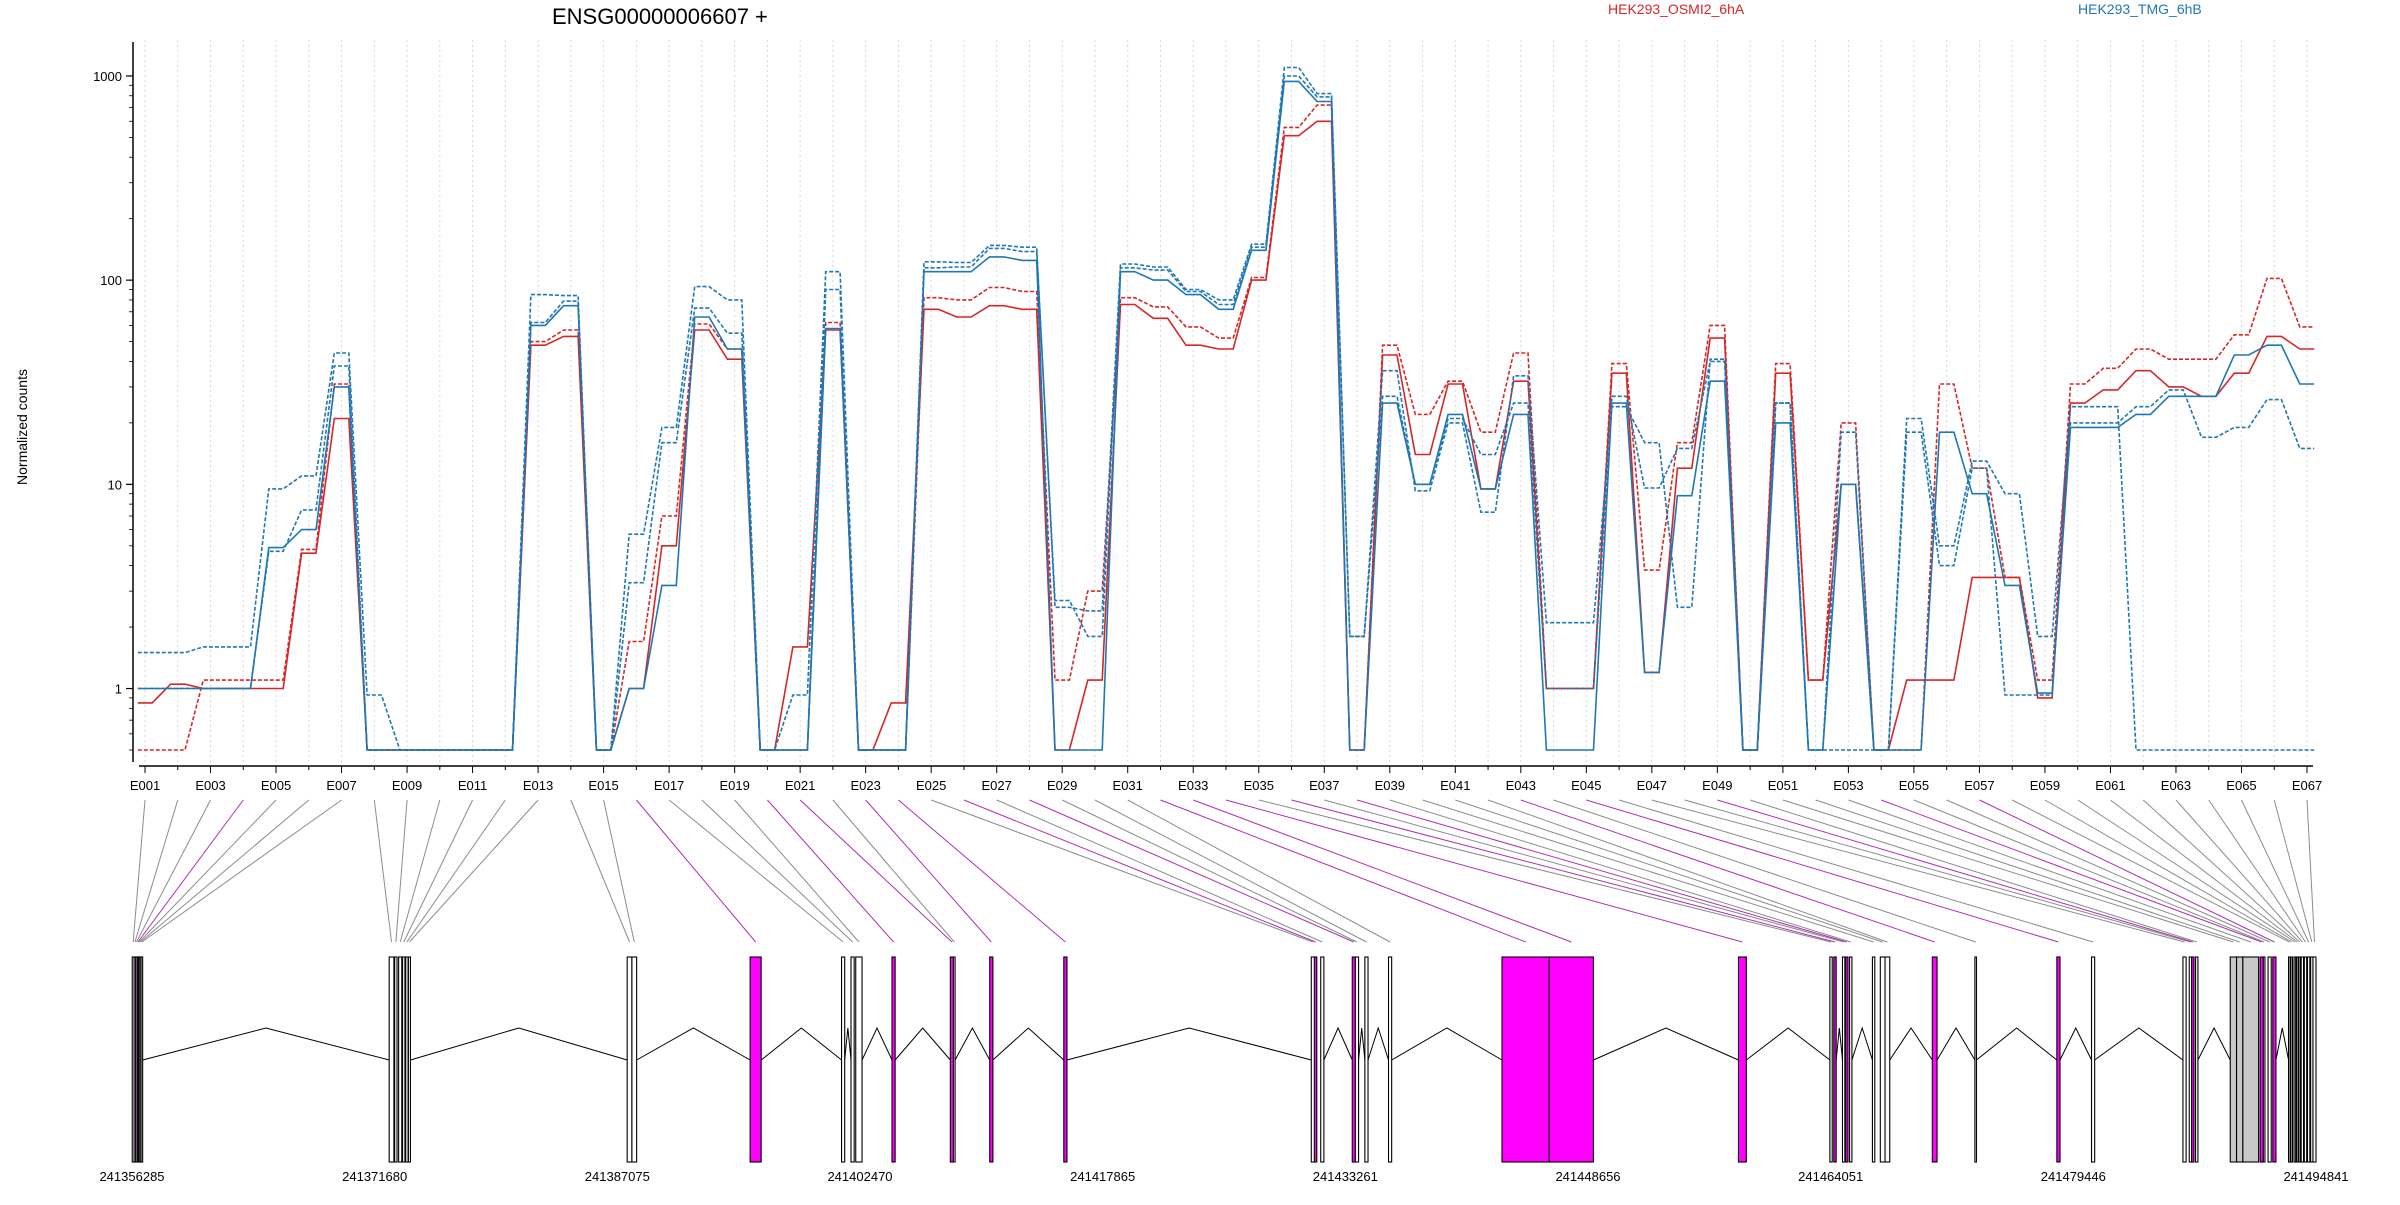 The image size is (2400, 1205). I want to click on coordinate-label: 241494841, so click(2315, 1176).